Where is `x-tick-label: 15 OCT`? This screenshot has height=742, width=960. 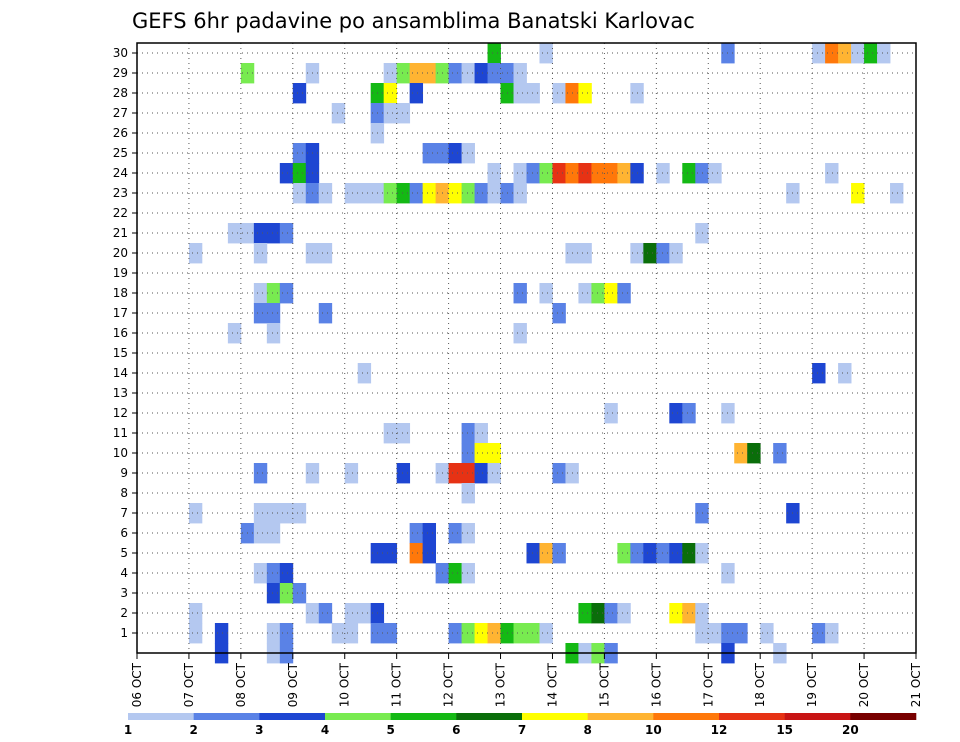
x-tick-label: 15 OCT is located at coordinates (604, 684).